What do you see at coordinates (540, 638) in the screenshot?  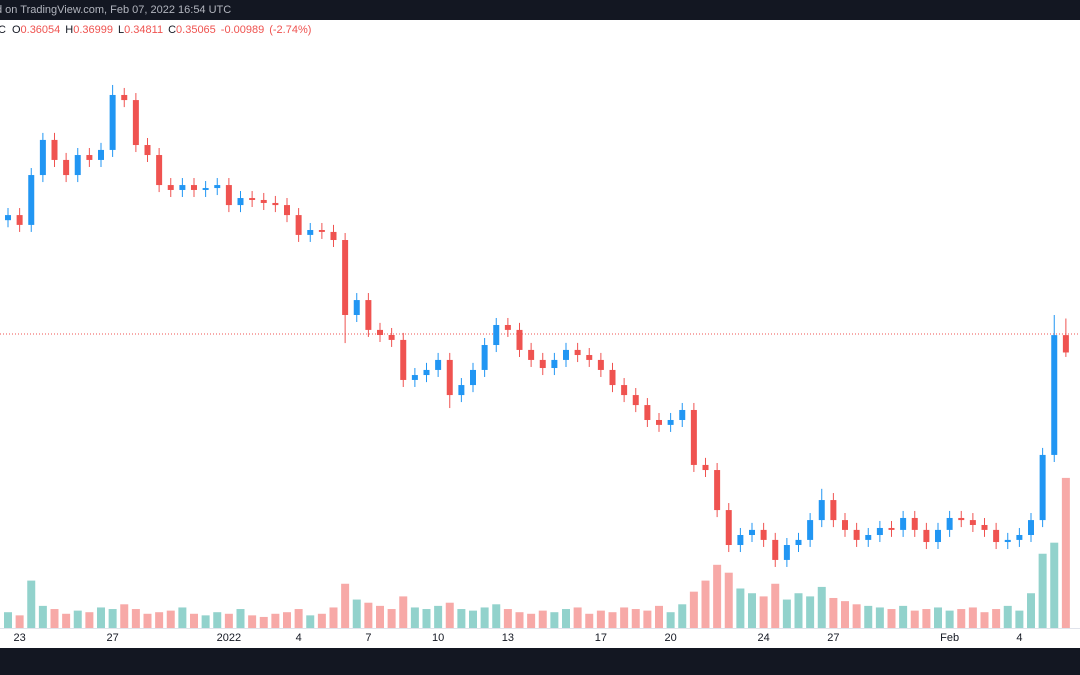 I see `x-axis-strip` at bounding box center [540, 638].